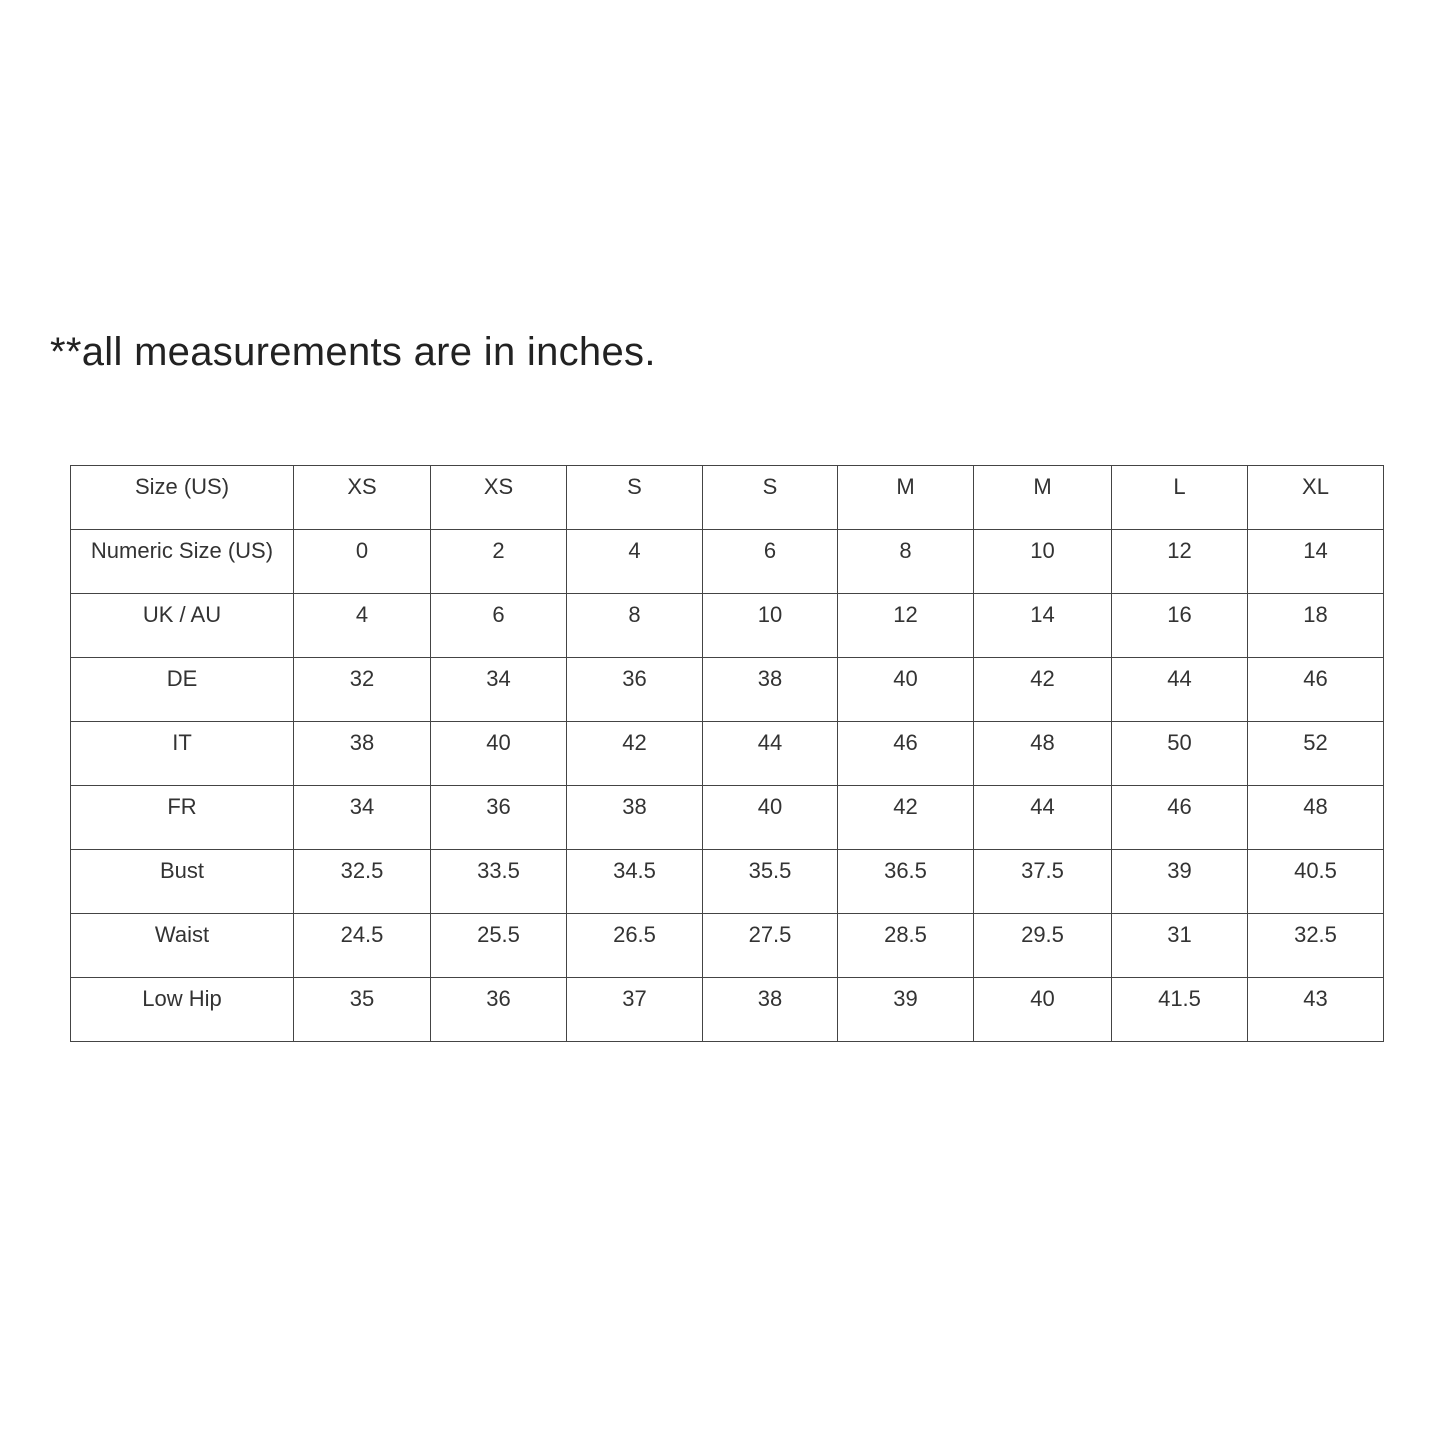 The height and width of the screenshot is (1440, 1440). Describe the element at coordinates (905, 881) in the screenshot. I see `table-cell: 36.5` at that location.